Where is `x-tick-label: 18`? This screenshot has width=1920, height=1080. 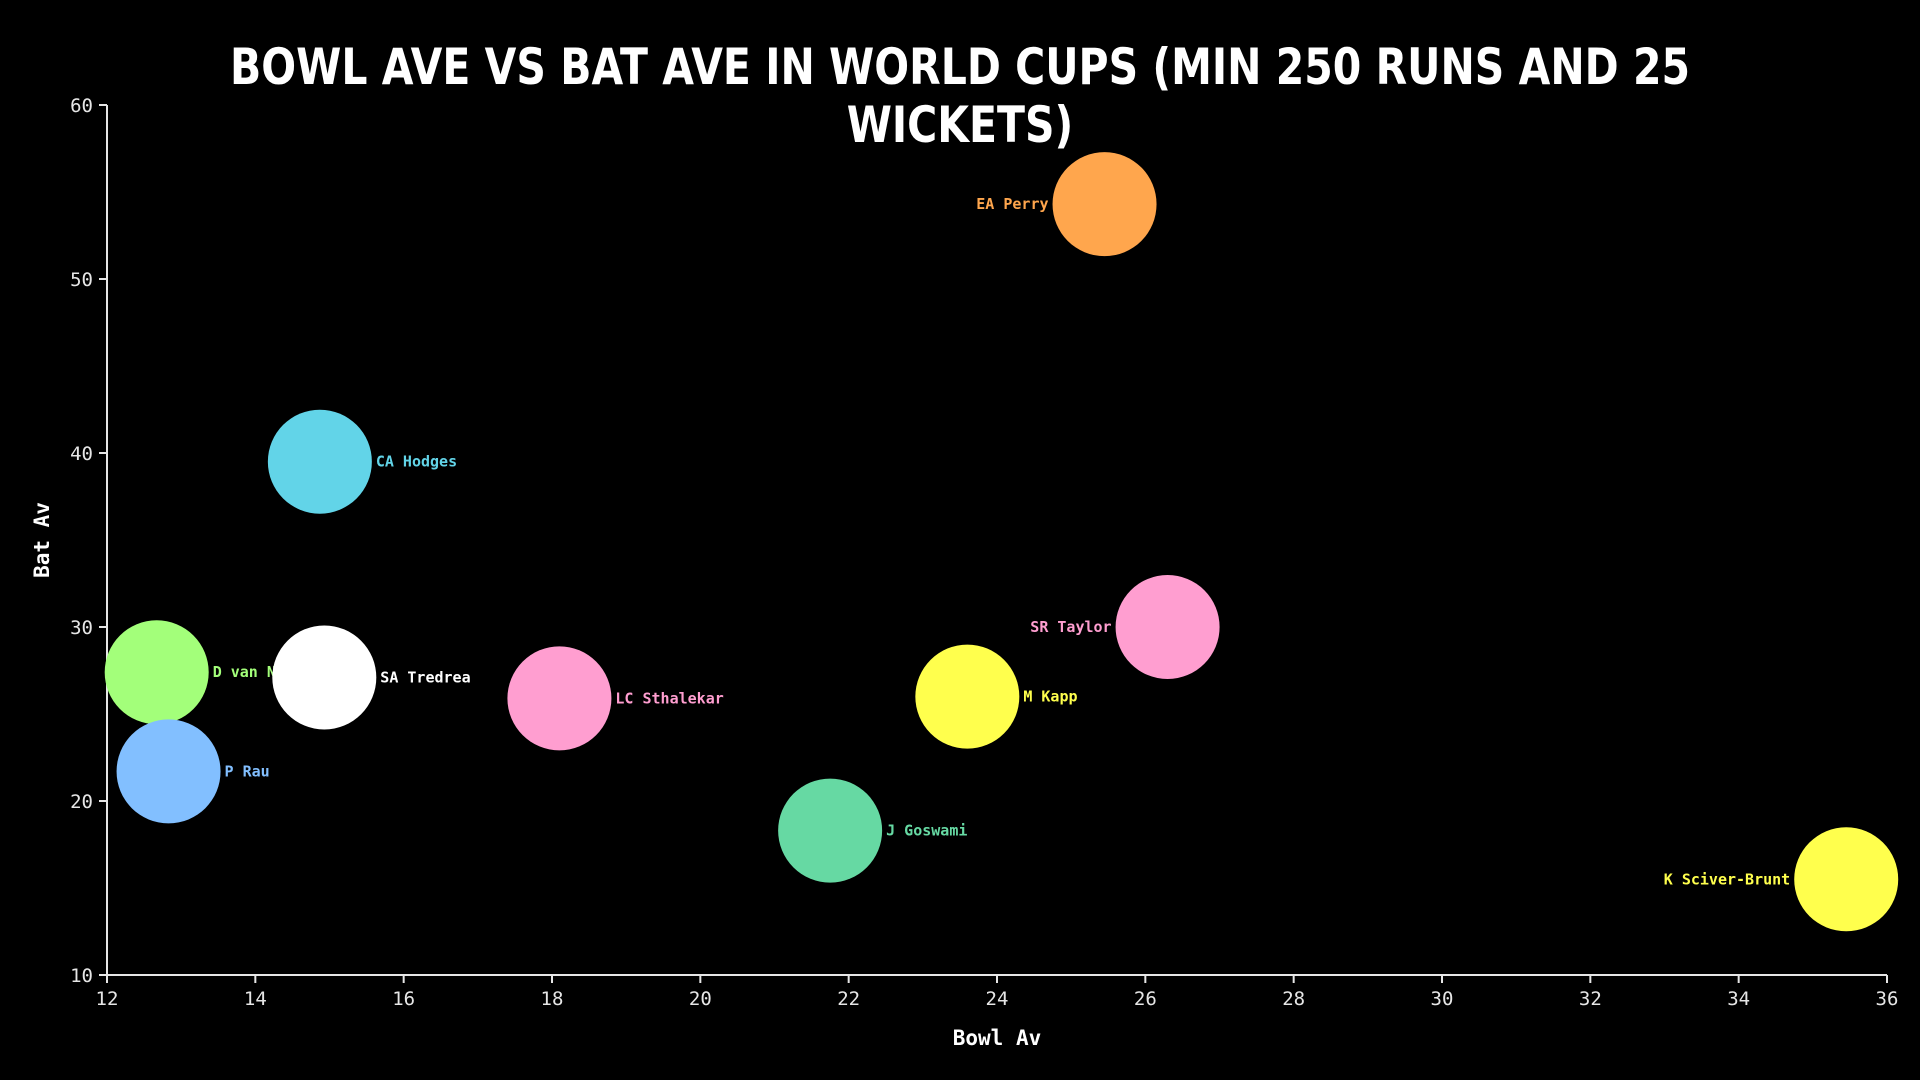 x-tick-label: 18 is located at coordinates (552, 999).